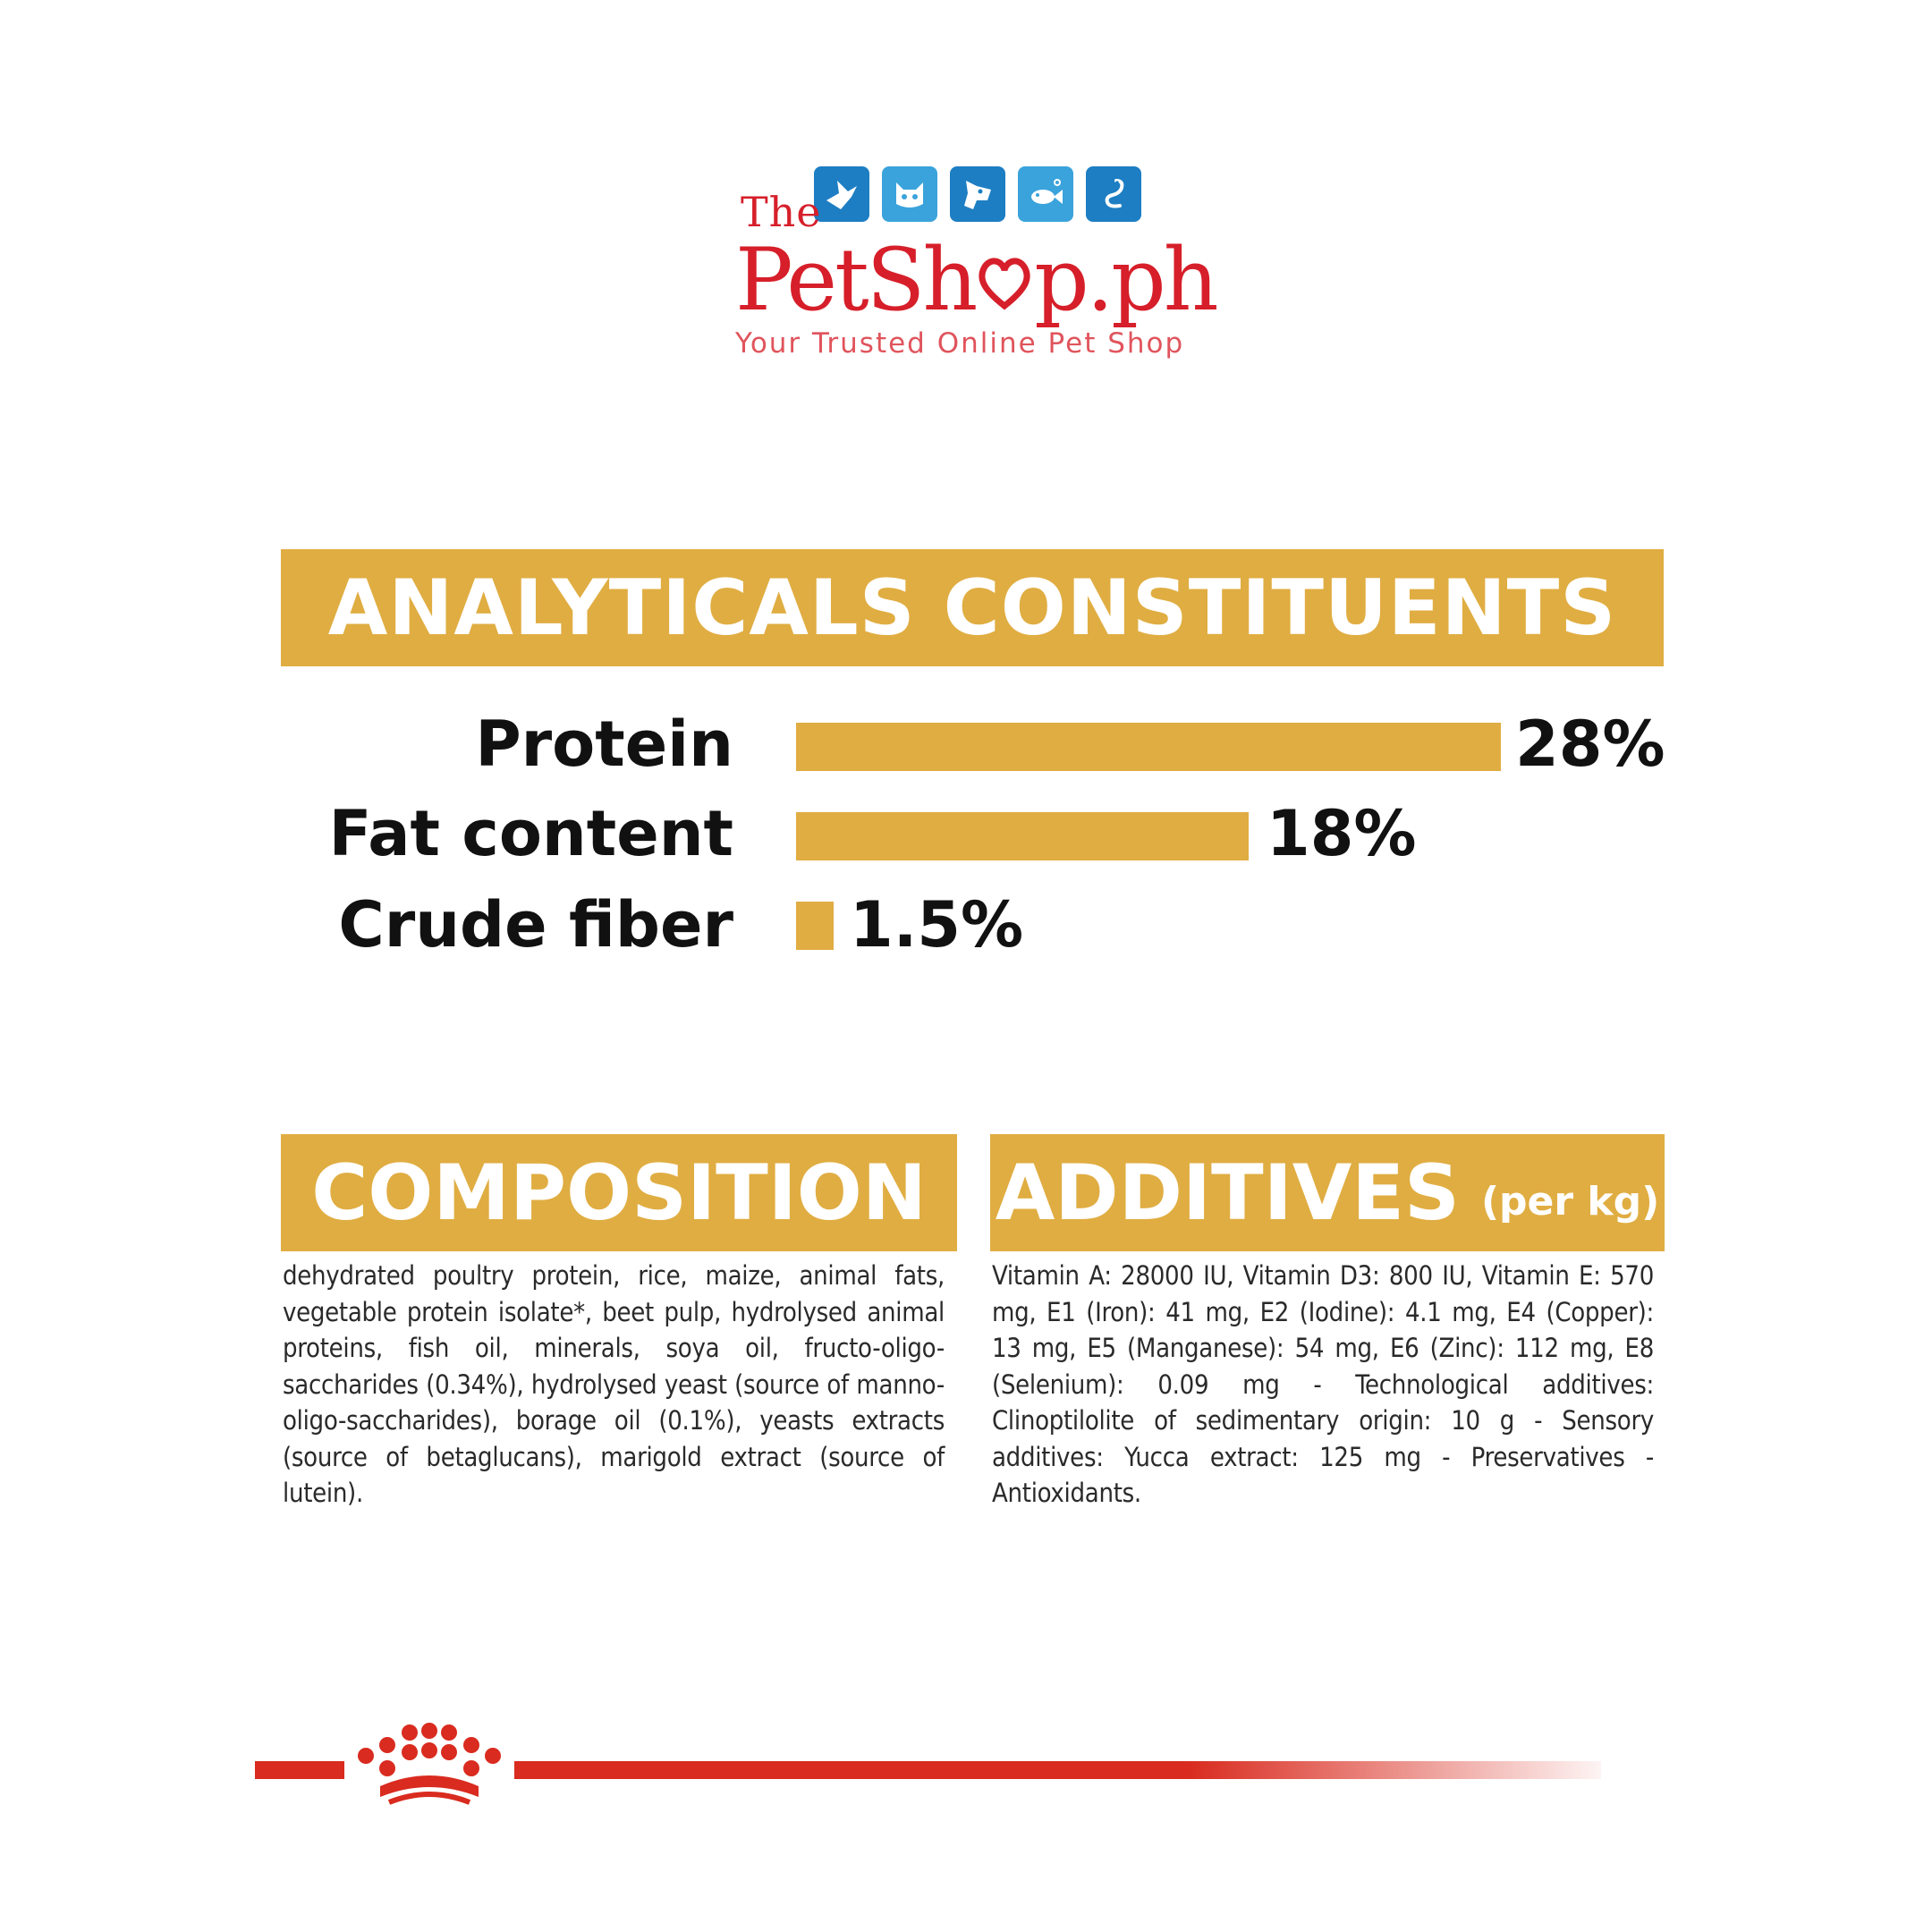 The height and width of the screenshot is (1932, 1932). What do you see at coordinates (530, 833) in the screenshot?
I see `fat-content-label: Fat content` at bounding box center [530, 833].